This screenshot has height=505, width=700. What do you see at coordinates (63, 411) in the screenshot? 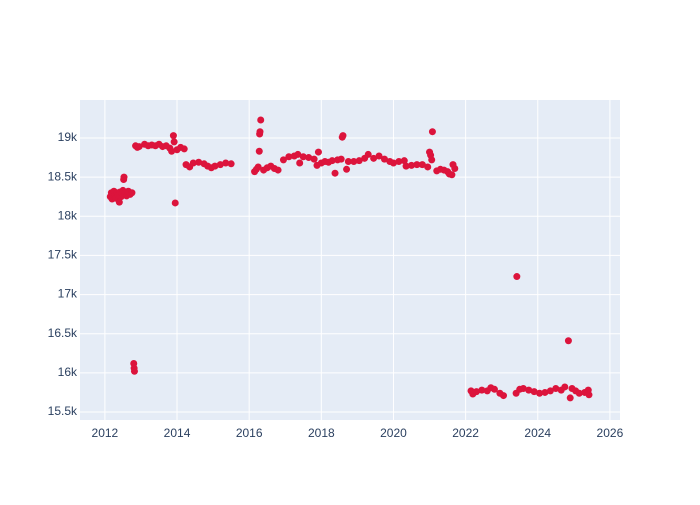
I see `y-tick-label: 15.5k` at bounding box center [63, 411].